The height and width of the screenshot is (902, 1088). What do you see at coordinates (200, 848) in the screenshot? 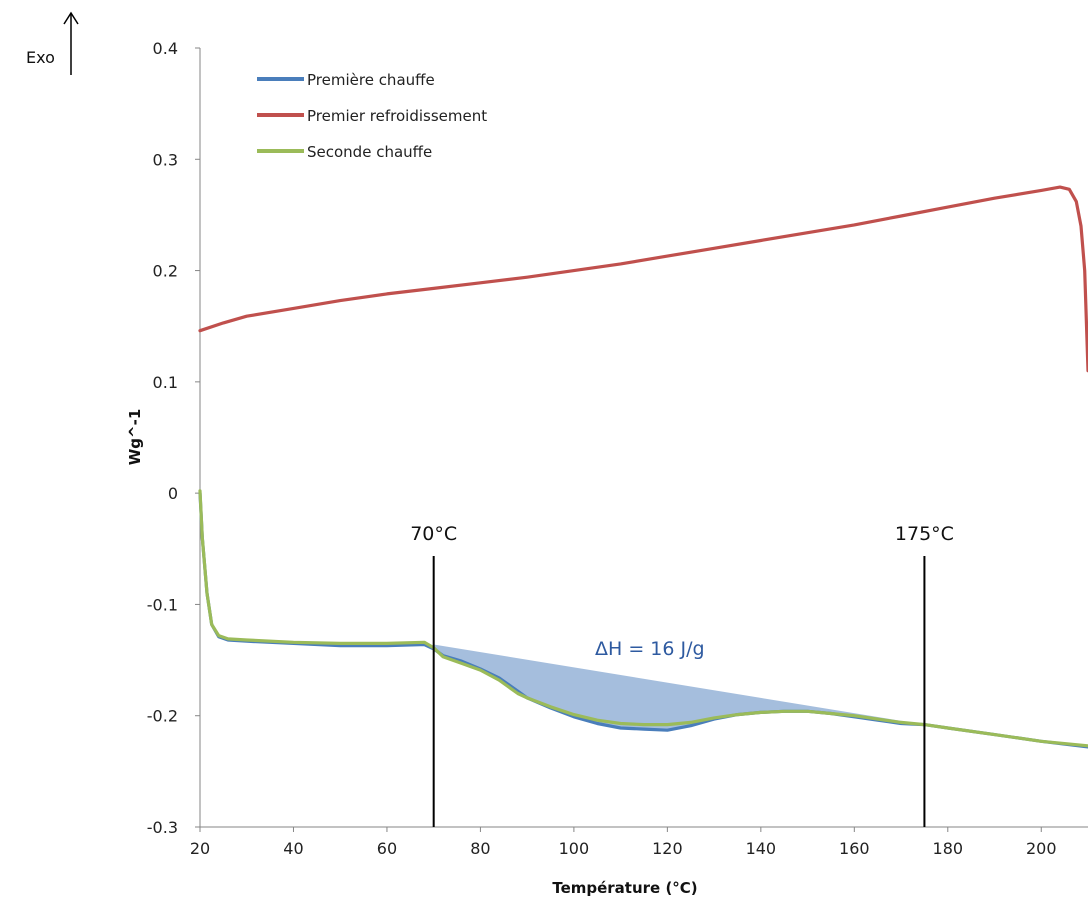
I see `x-tick-label: 20` at bounding box center [200, 848].